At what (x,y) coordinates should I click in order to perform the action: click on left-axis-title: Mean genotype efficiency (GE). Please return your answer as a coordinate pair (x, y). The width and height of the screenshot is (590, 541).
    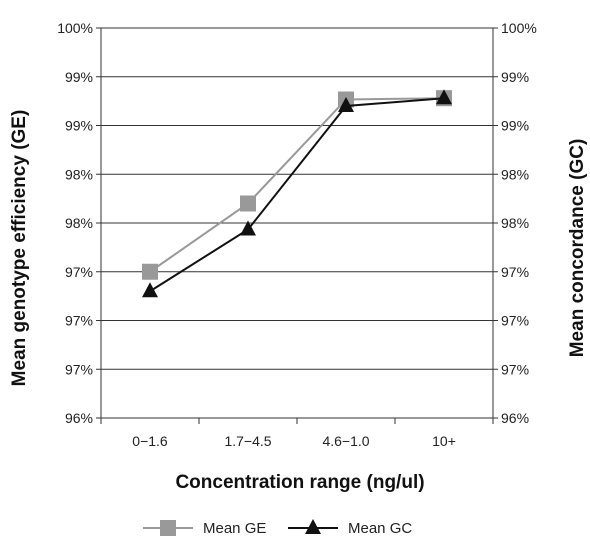
    Looking at the image, I should click on (19, 248).